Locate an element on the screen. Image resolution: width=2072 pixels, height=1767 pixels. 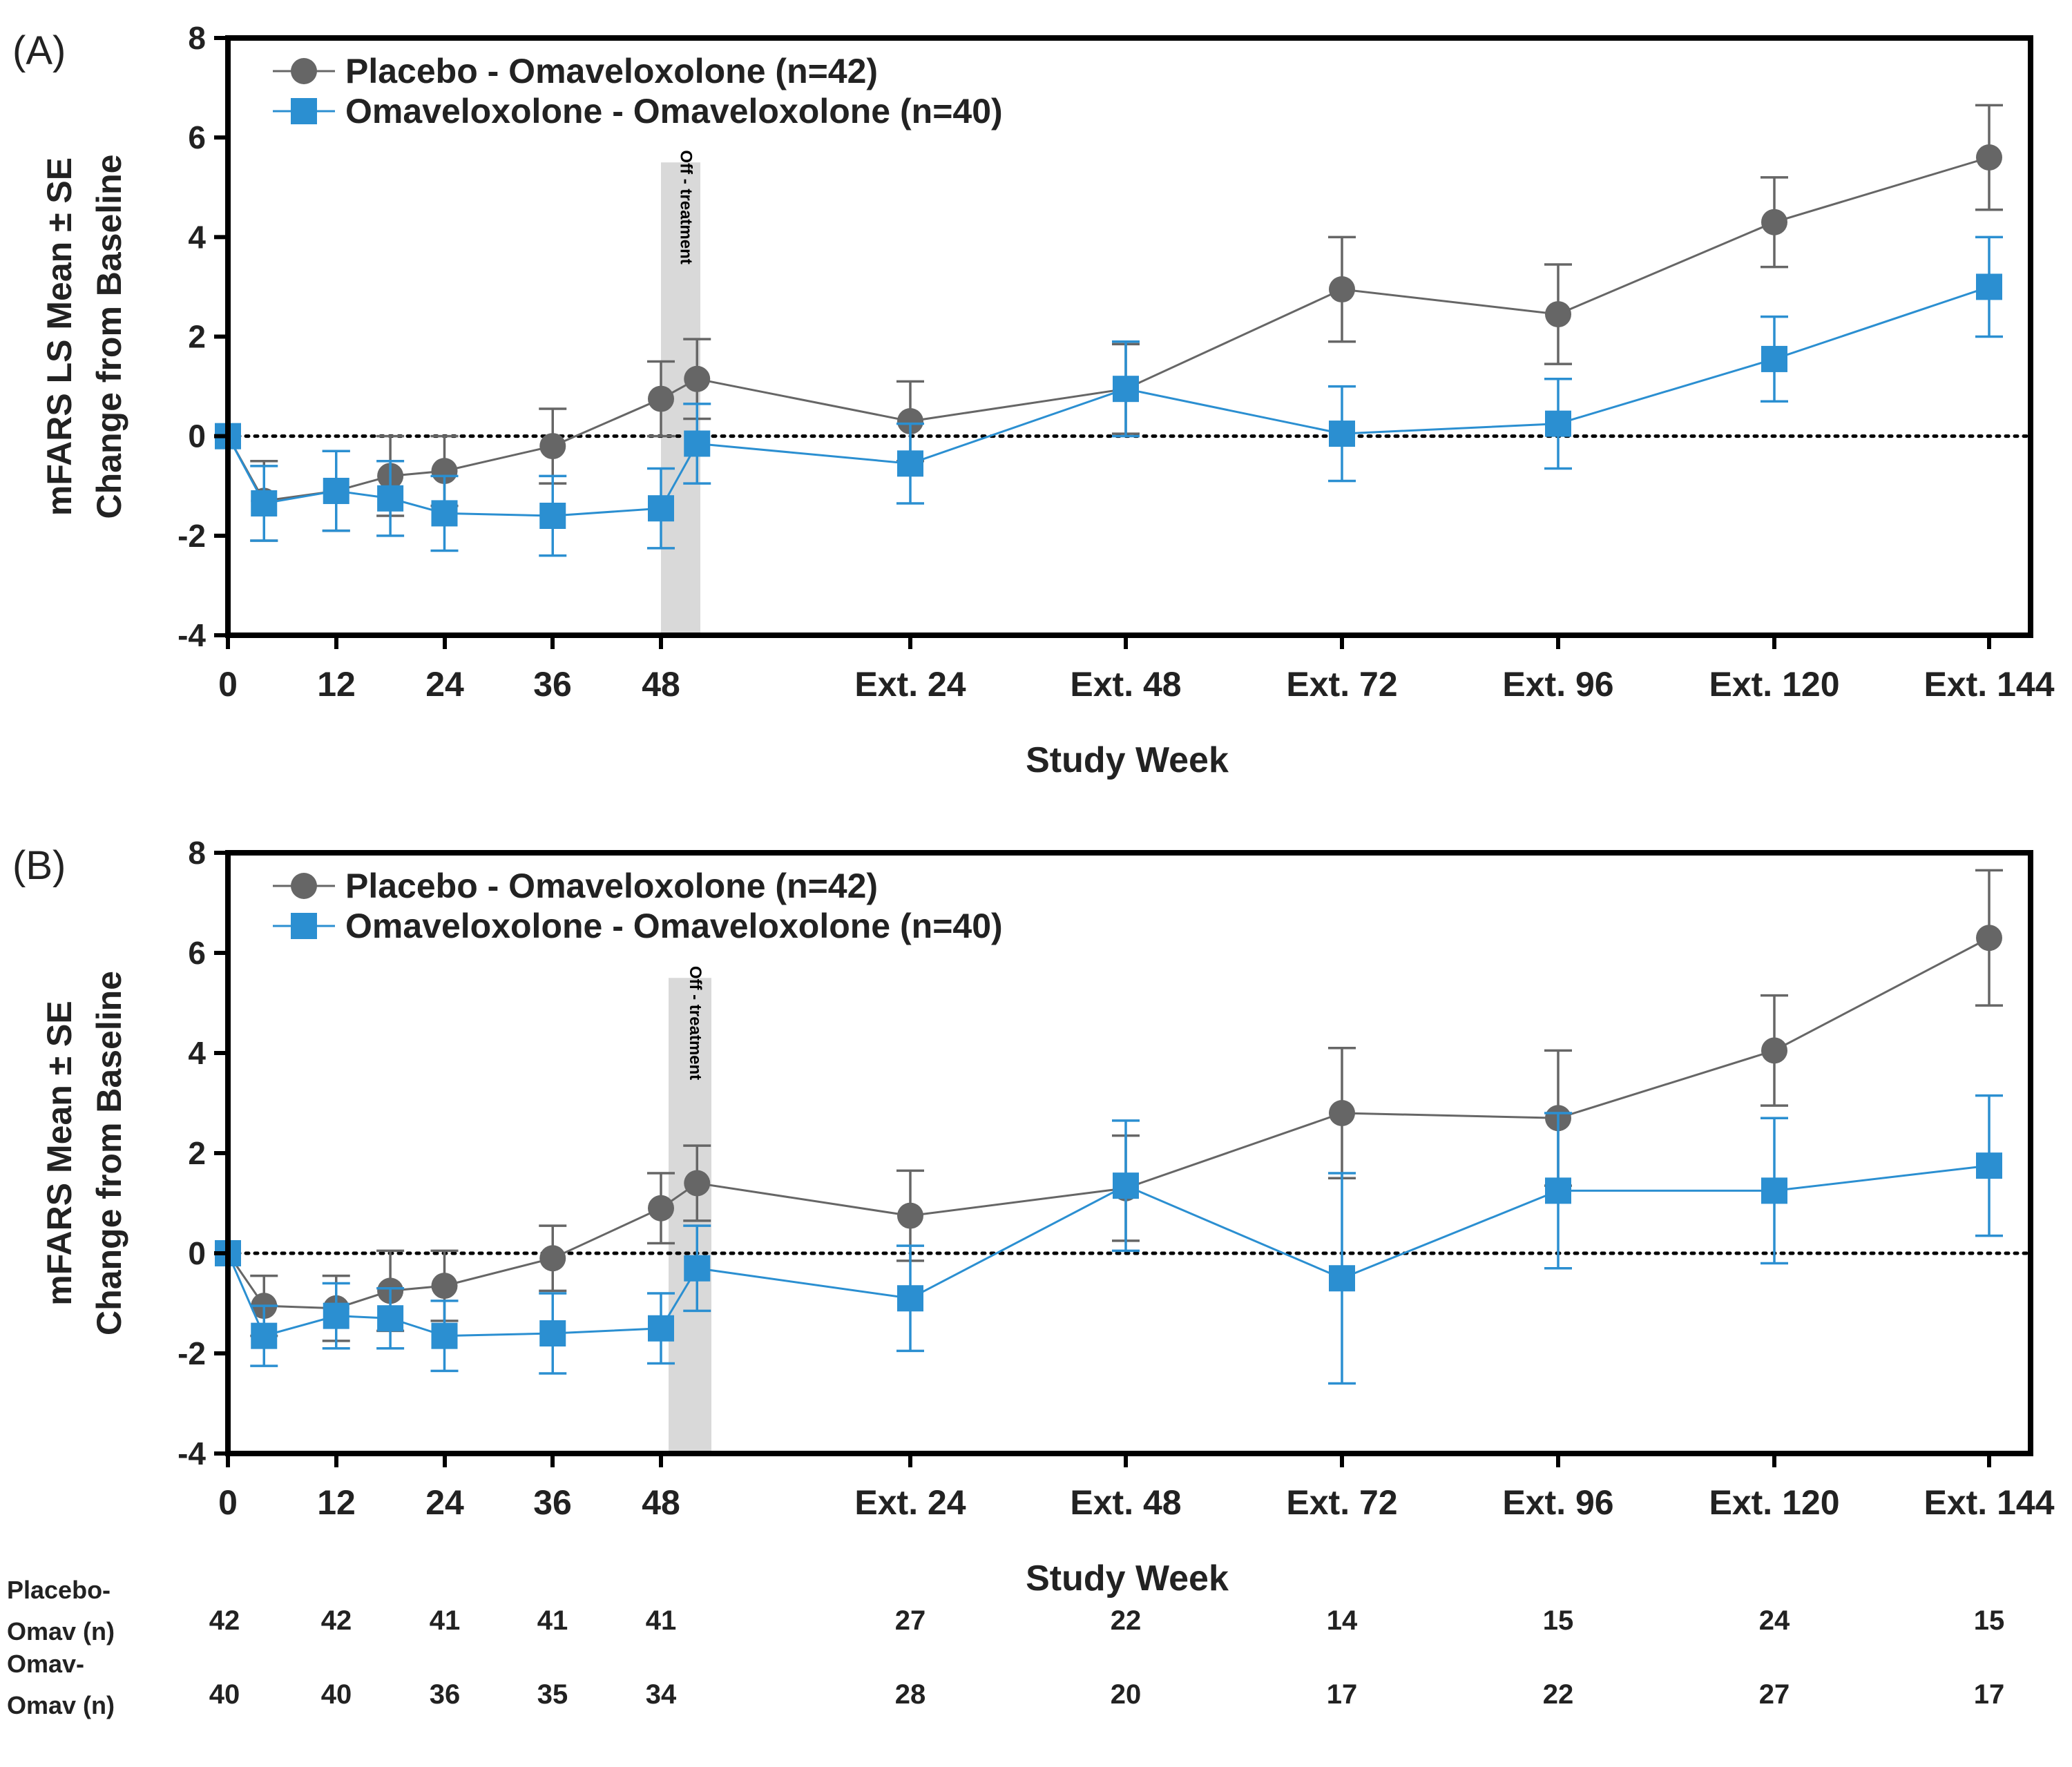
n-row-placebo: Placebo- Omav (n) 42 42 41 41 41 27 22 14 15 24 15 is located at coordinates (1005, 1610).